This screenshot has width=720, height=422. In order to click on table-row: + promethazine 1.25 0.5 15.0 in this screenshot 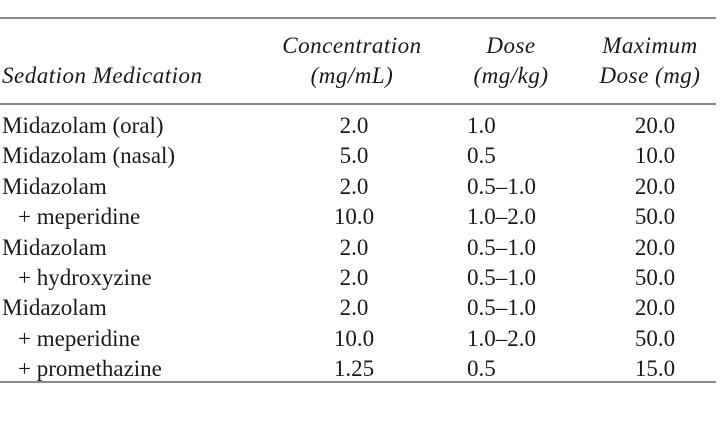, I will do `click(358, 369)`.